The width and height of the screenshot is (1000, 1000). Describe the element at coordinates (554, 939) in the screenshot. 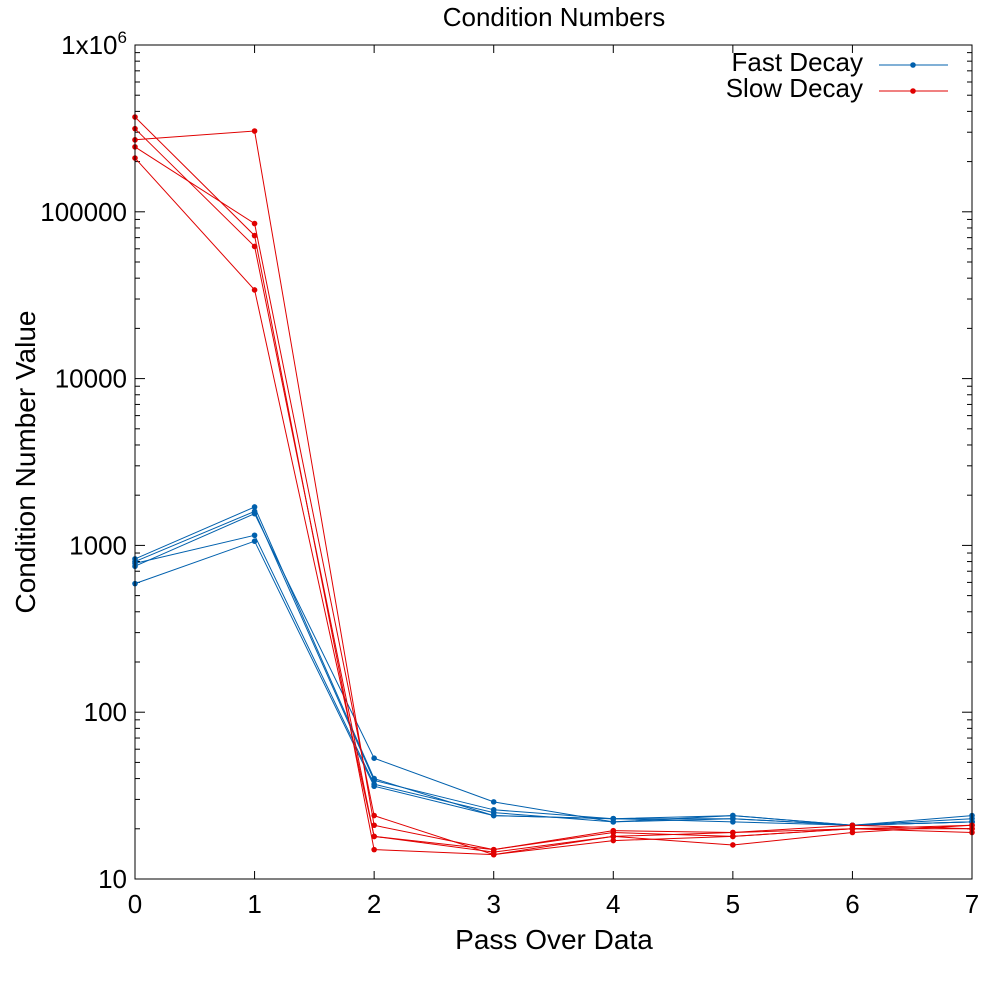

I see `x-axis-label: Pass Over Data` at that location.